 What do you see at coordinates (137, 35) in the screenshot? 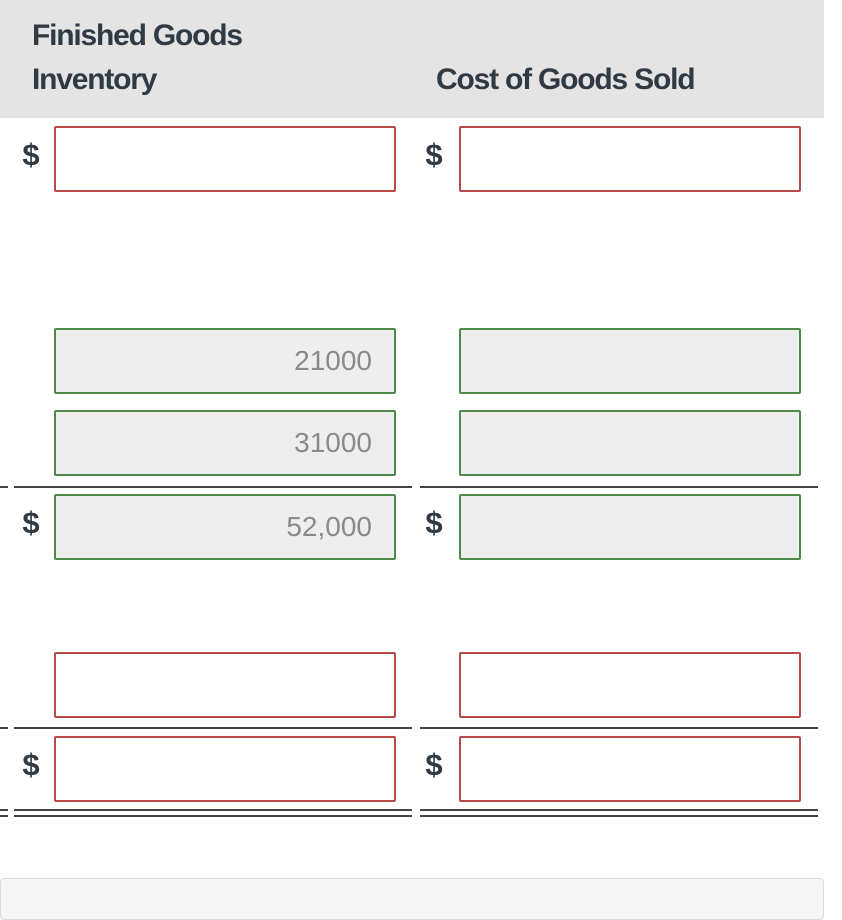
I see `header-finished-goods-line1: Finished Goods` at bounding box center [137, 35].